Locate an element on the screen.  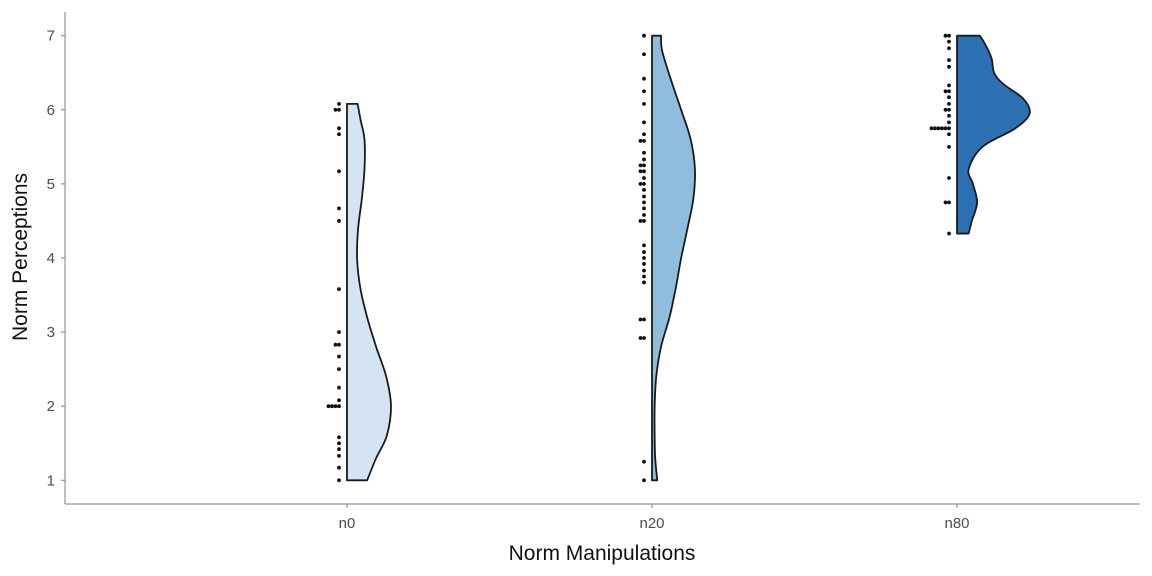
y-tick-label: 3 is located at coordinates (51, 332).